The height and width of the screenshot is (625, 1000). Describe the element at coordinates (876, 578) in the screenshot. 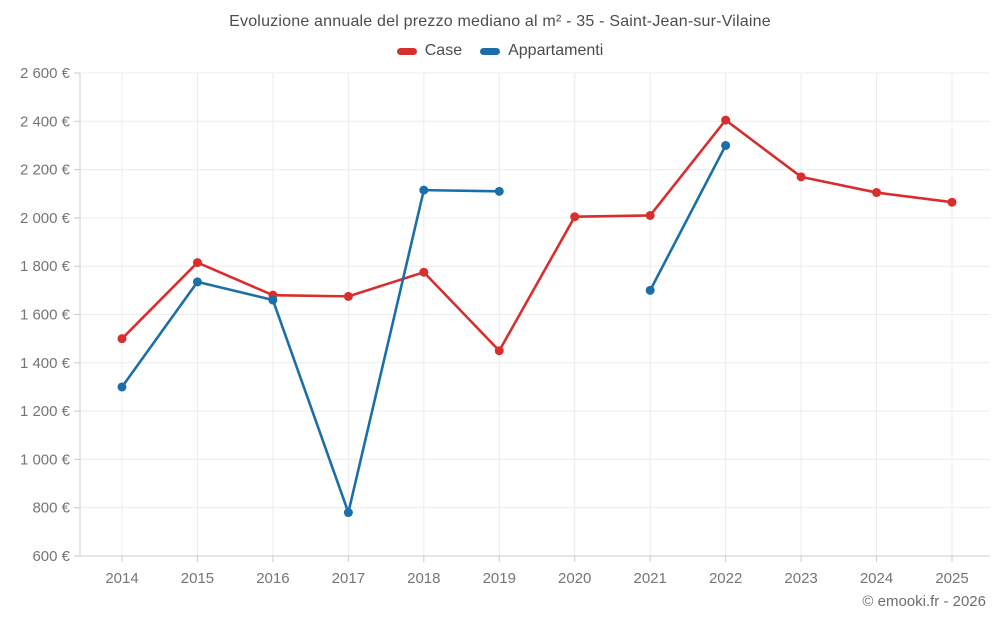

I see `svg-text: 2024` at that location.